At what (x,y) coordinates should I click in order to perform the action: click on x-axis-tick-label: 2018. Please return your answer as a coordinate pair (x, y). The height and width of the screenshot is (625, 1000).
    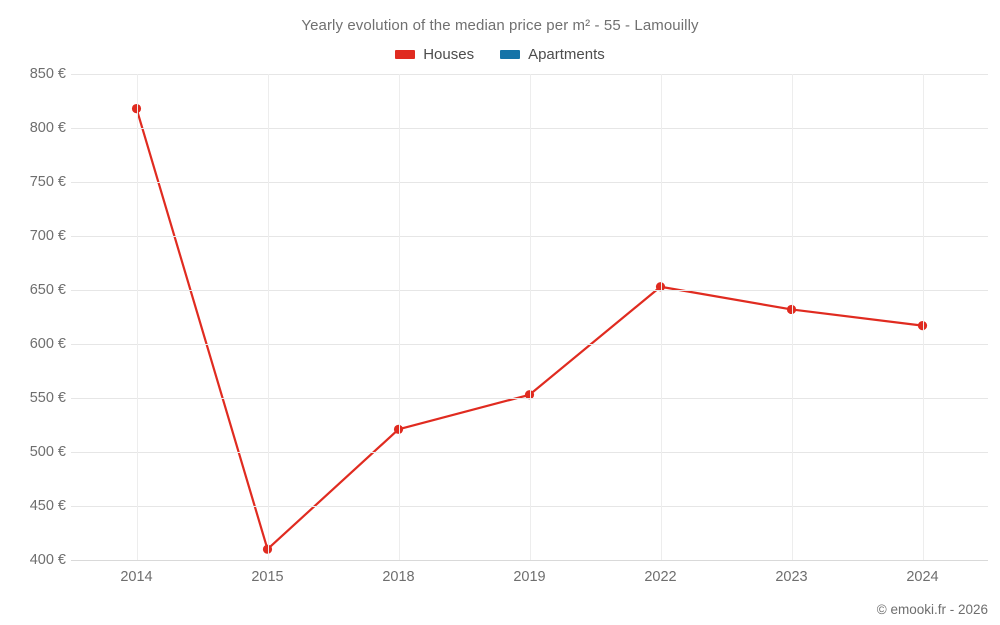
    Looking at the image, I should click on (398, 577).